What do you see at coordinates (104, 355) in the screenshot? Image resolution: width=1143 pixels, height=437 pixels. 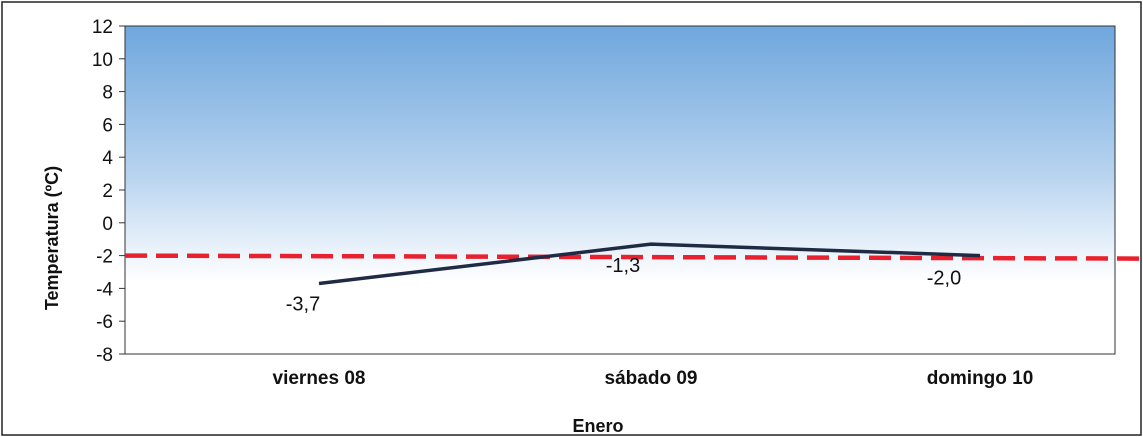 I see `y-tick-label: -8` at bounding box center [104, 355].